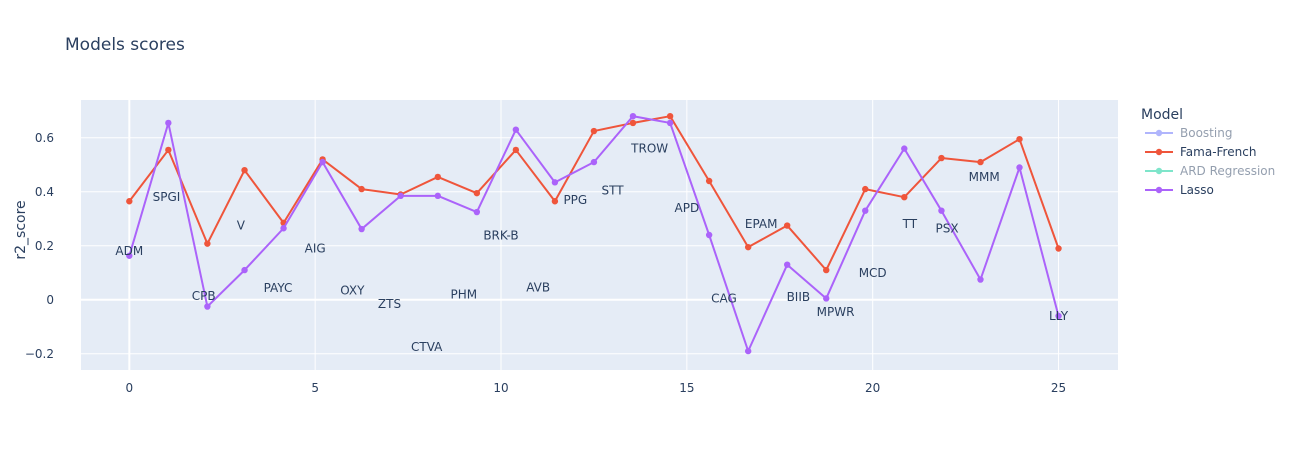 The width and height of the screenshot is (1292, 454). What do you see at coordinates (125, 45) in the screenshot?
I see `chart-title: Models scores` at bounding box center [125, 45].